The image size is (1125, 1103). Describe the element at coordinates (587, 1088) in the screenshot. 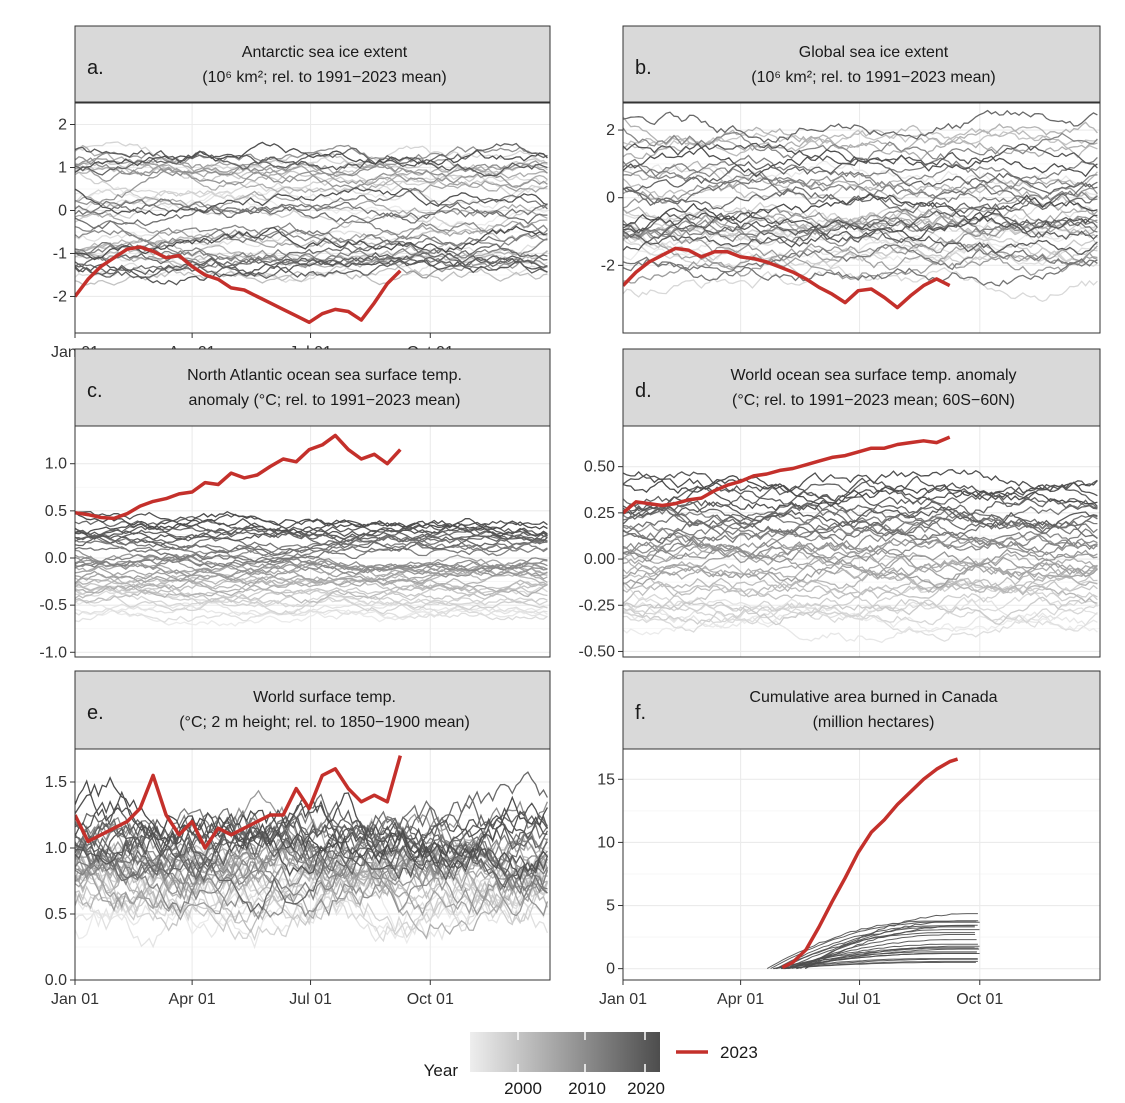

I see `year-bar-label-2010: 2010` at that location.